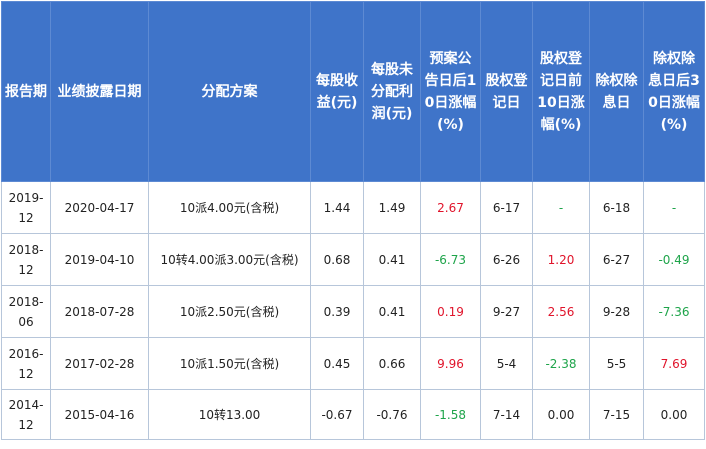 This screenshot has width=706, height=449. Describe the element at coordinates (616, 311) in the screenshot. I see `cell-exdiv-date: 9-28` at that location.